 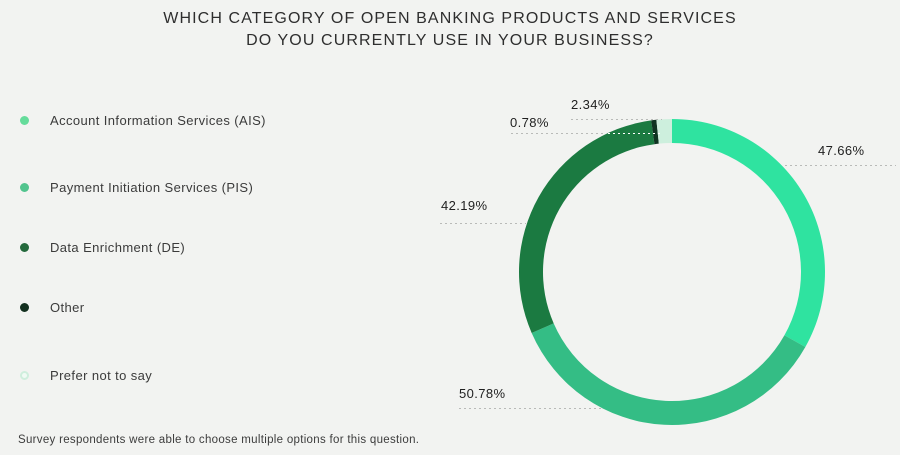 What do you see at coordinates (450, 459) in the screenshot?
I see `bottom-strip` at bounding box center [450, 459].